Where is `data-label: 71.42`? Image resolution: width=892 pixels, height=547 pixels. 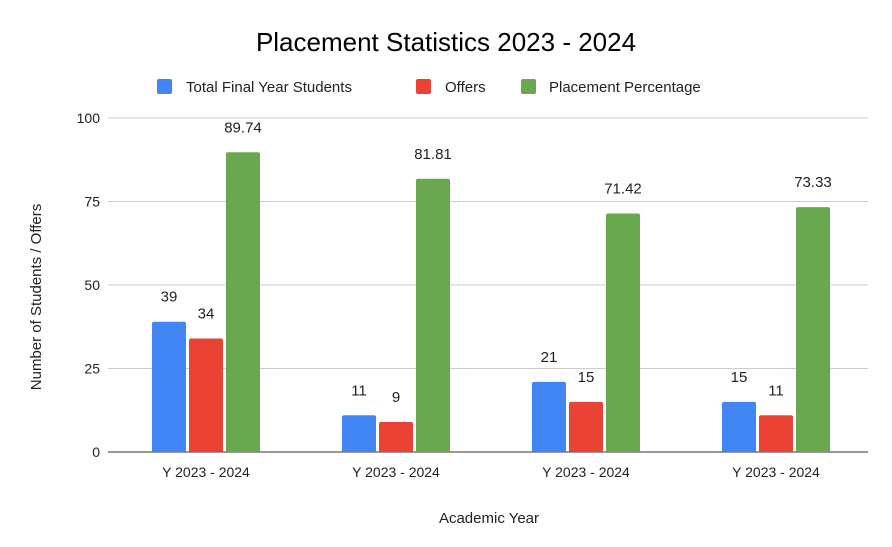 data-label: 71.42 is located at coordinates (623, 188).